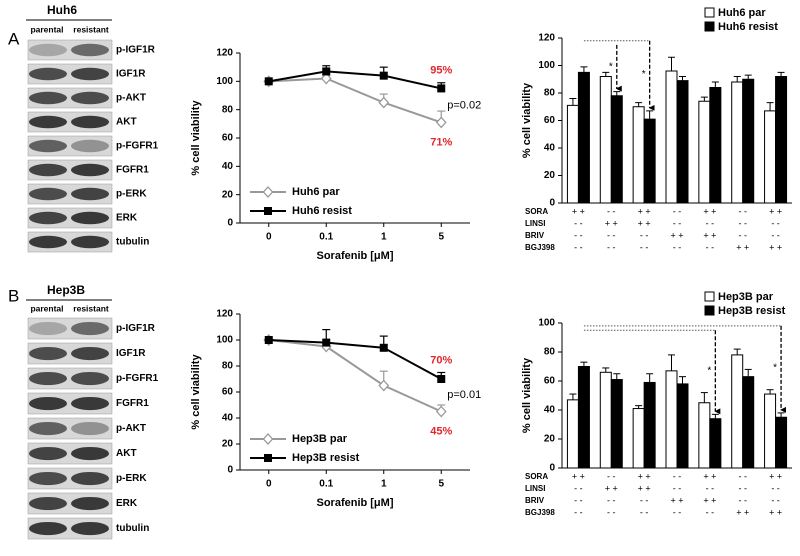 This screenshot has width=800, height=556. Describe the element at coordinates (535, 500) in the screenshot. I see `treatment-name: BRIV` at that location.